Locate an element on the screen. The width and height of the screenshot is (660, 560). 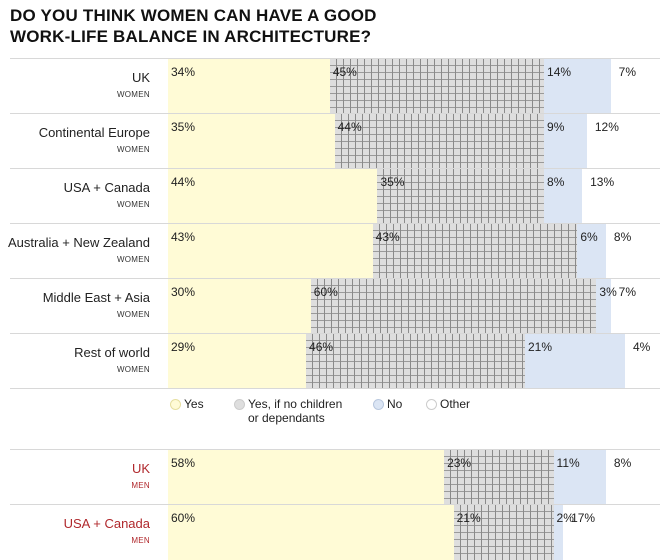
bar-row: UK MEN 58% 23% 11% 8% is located at coordinates (335, 477).